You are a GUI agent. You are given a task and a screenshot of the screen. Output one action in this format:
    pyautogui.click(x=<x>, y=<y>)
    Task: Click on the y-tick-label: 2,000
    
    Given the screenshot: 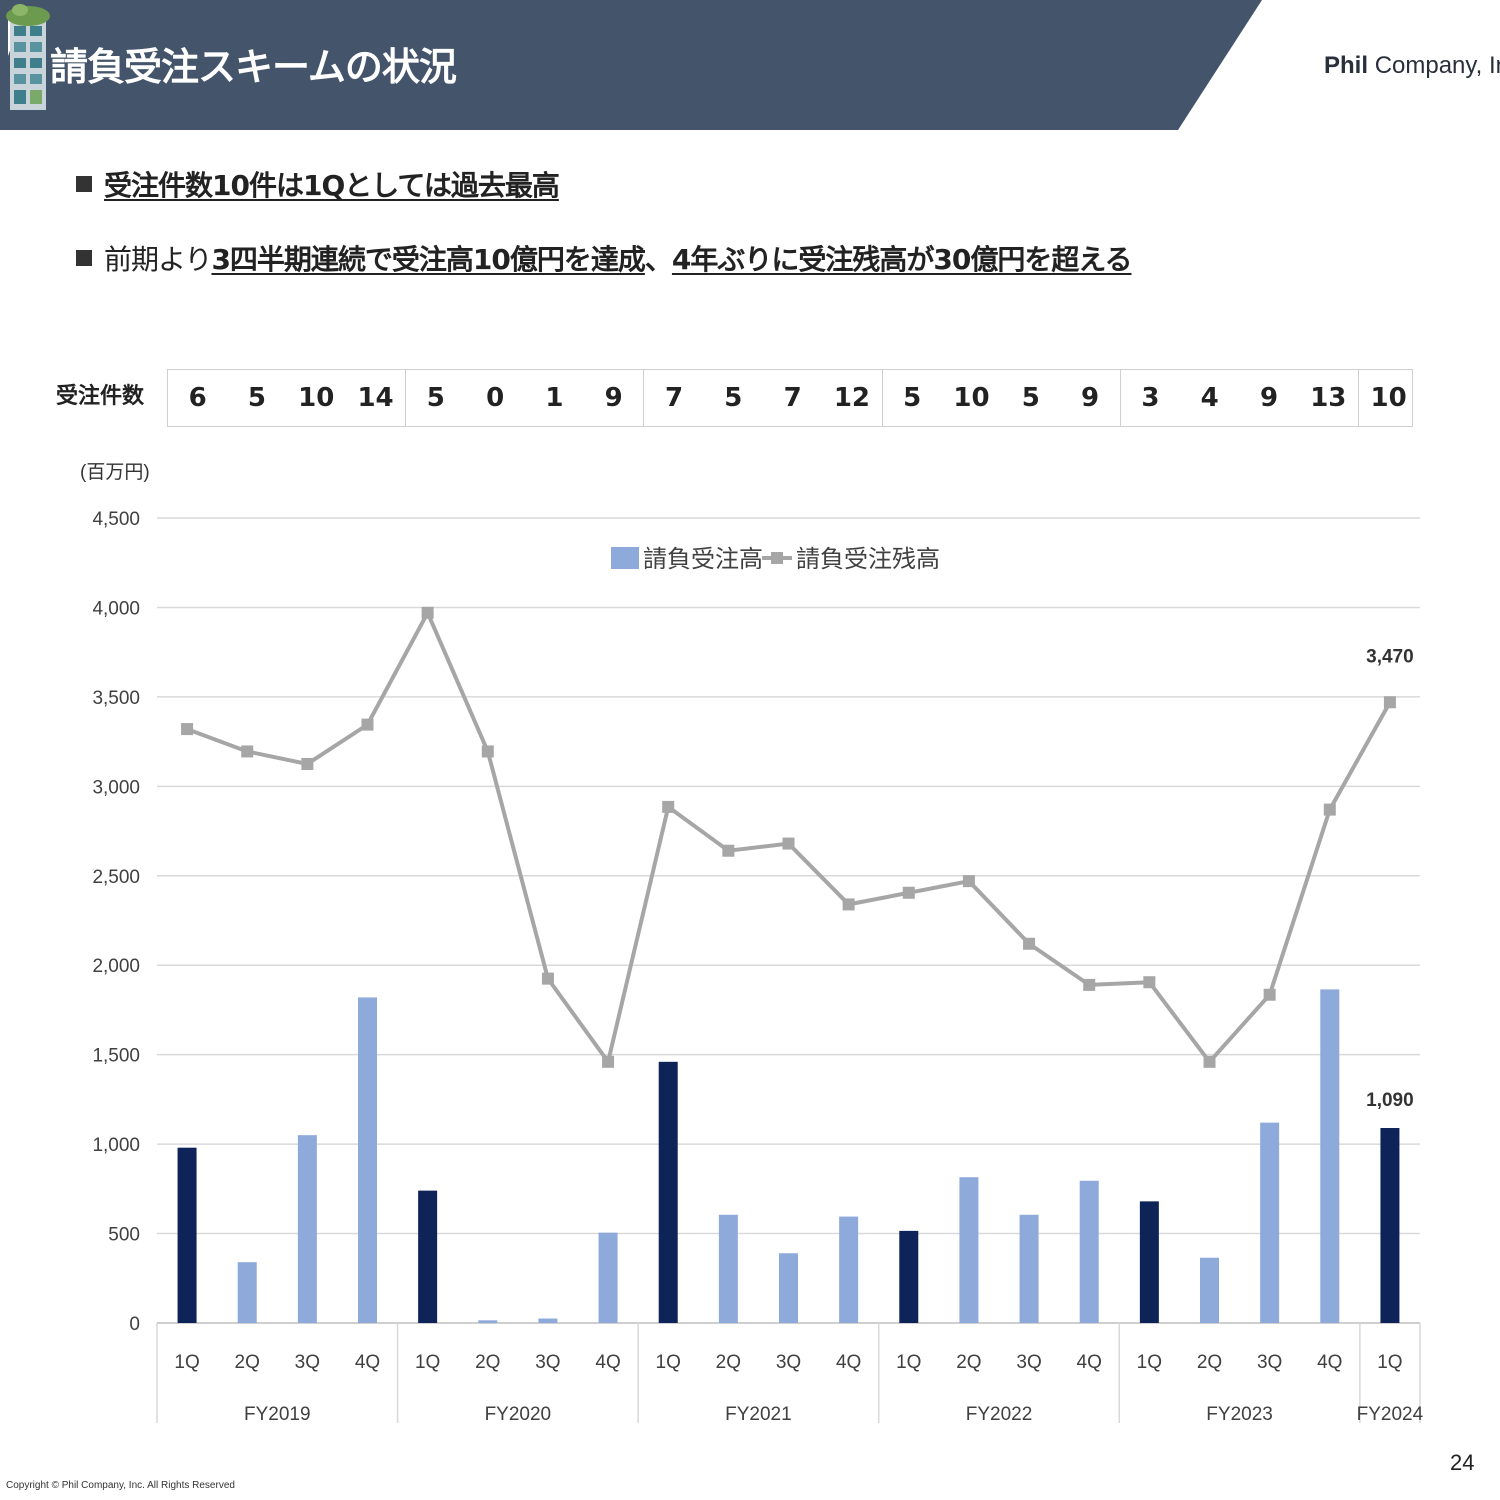 What is the action you would take?
    pyautogui.click(x=116, y=966)
    